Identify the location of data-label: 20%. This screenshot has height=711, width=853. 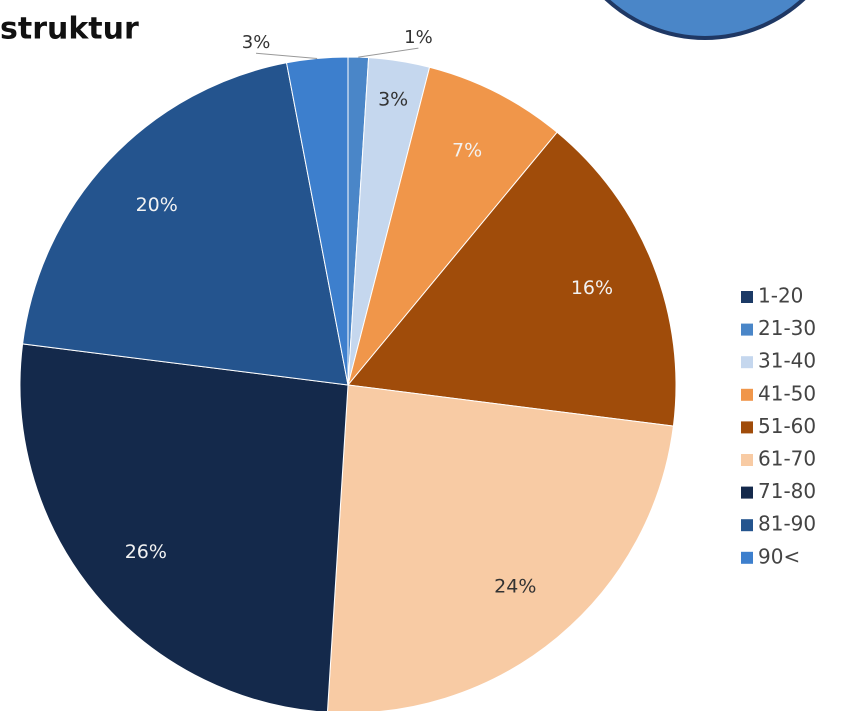
(157, 205).